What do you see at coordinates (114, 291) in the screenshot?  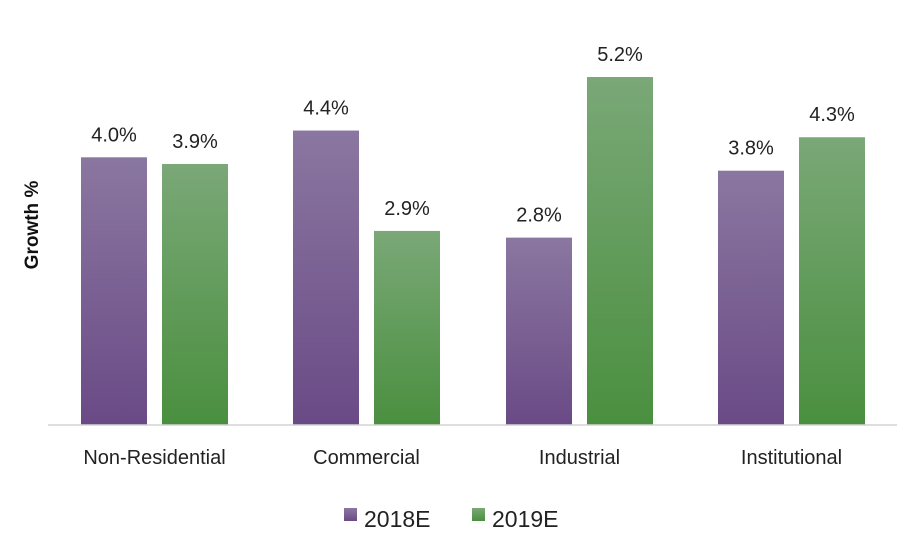 I see `bar-2018E-non-residential` at bounding box center [114, 291].